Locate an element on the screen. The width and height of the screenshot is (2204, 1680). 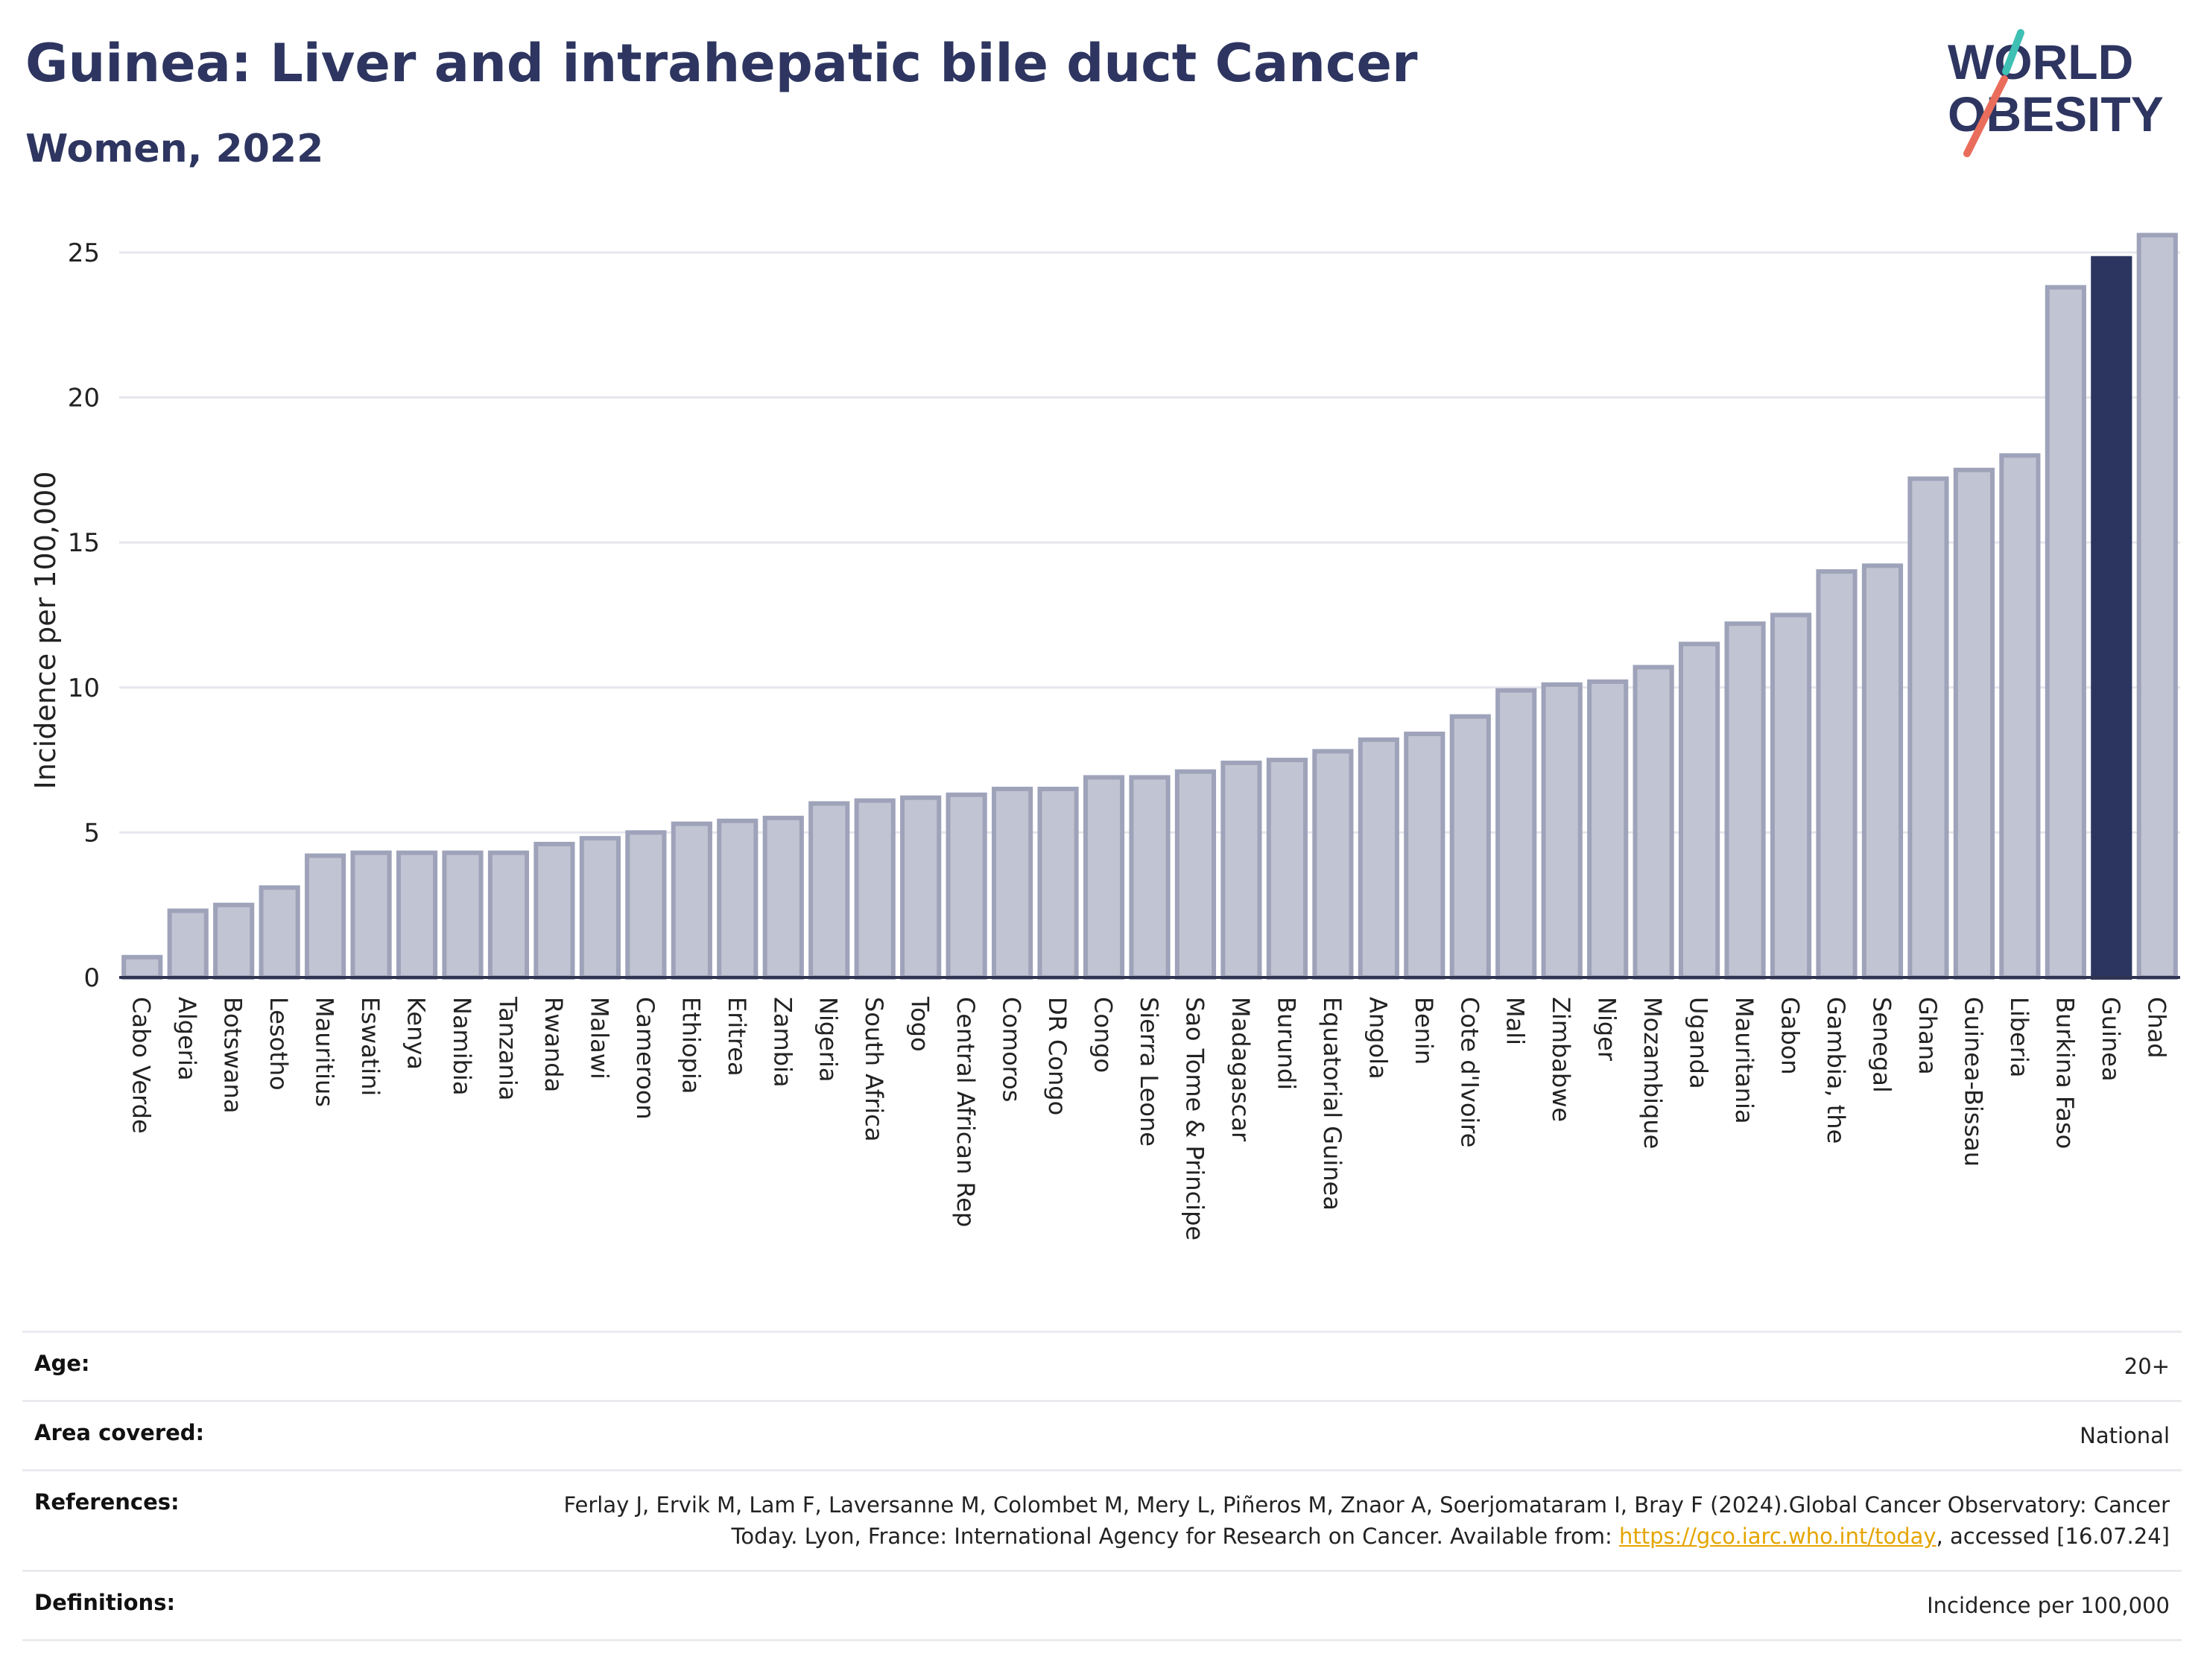
x-tick-label: Zimbabwe is located at coordinates (1561, 1059).